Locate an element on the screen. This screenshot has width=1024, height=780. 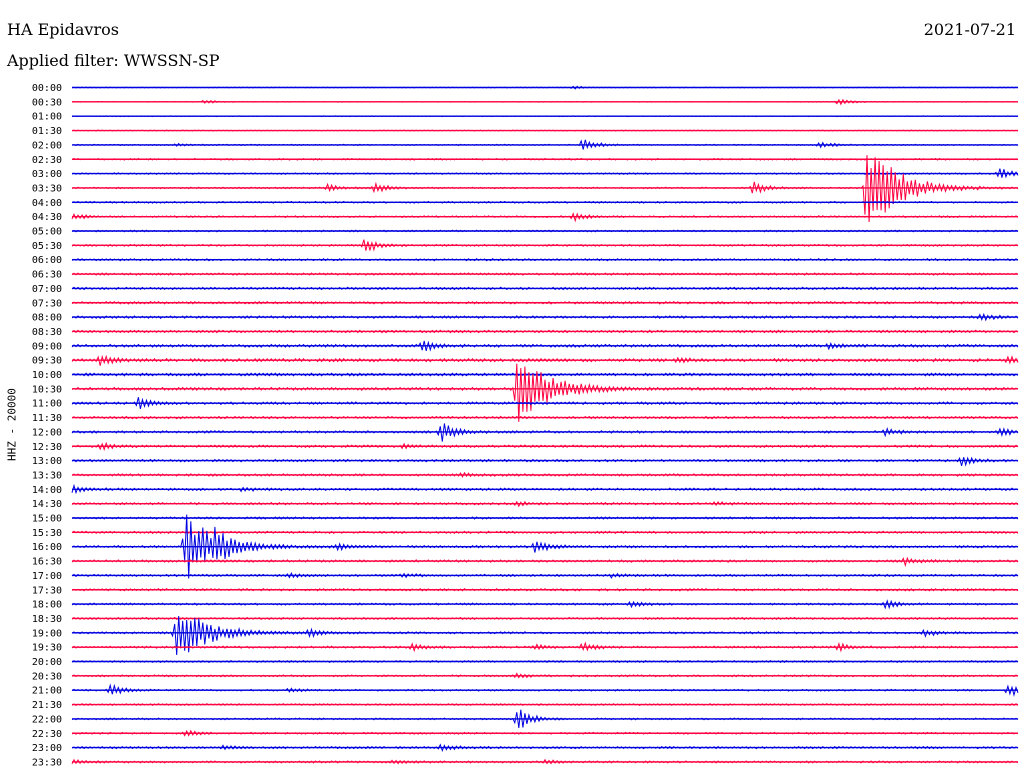
row-time-label: 21:30 is located at coordinates (47, 705).